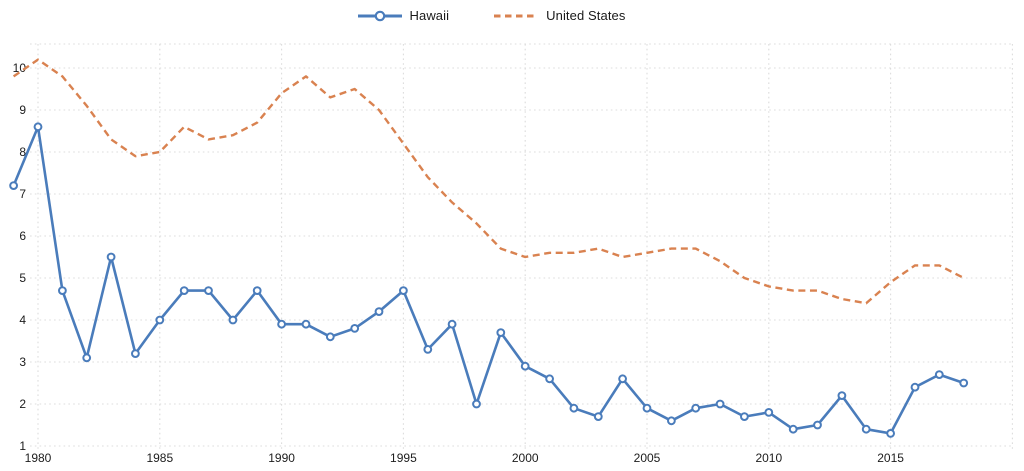  I want to click on y-tick-label: 6, so click(22, 236).